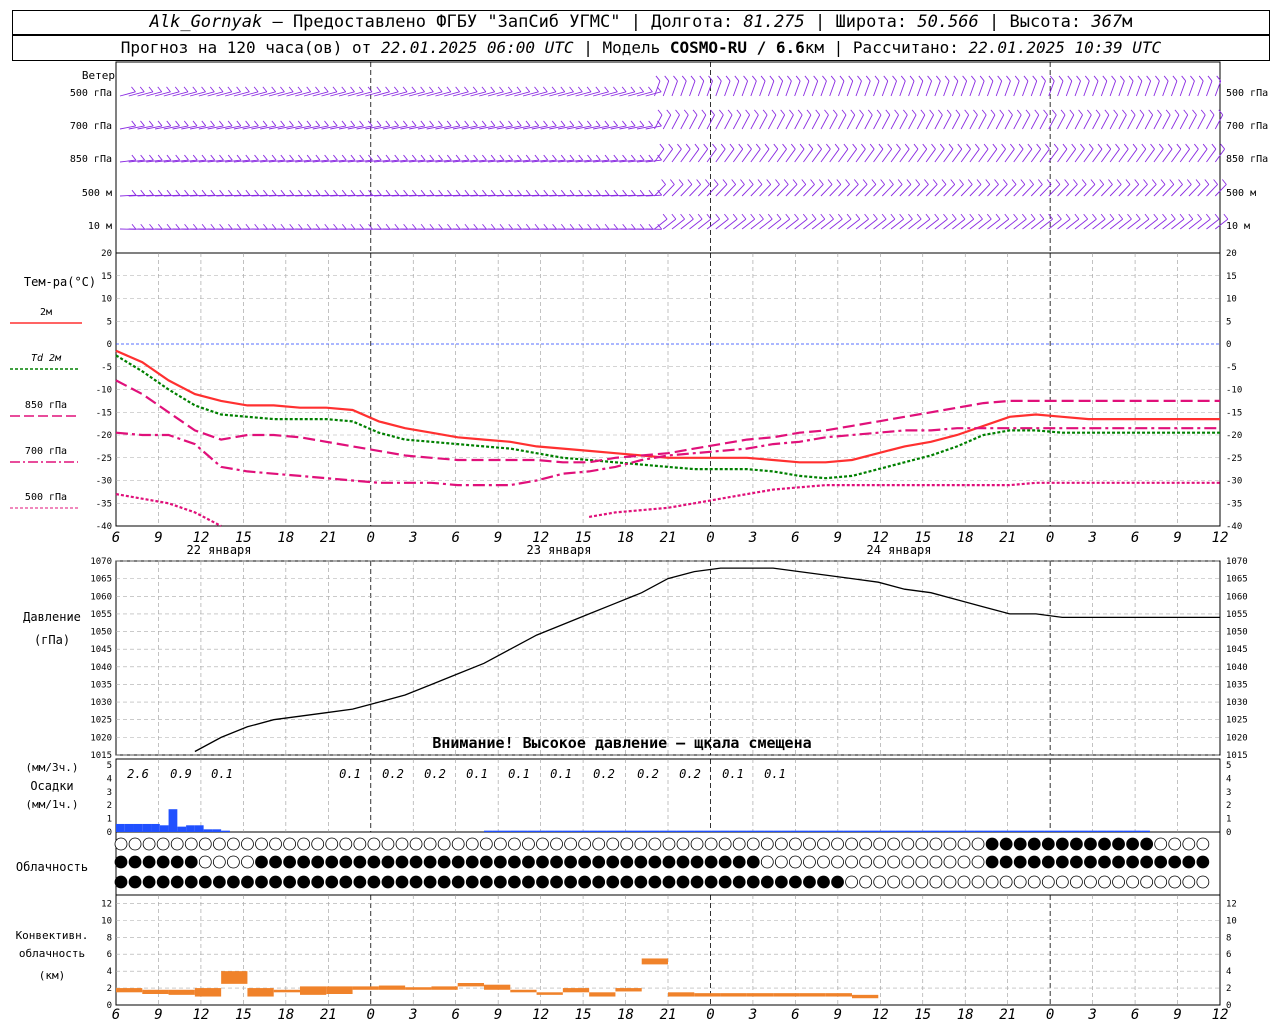 Image resolution: width=1280 pixels, height=1024 pixels. Describe the element at coordinates (91, 93) in the screenshot. I see `wind-level-label-left: 500 гПа` at that location.